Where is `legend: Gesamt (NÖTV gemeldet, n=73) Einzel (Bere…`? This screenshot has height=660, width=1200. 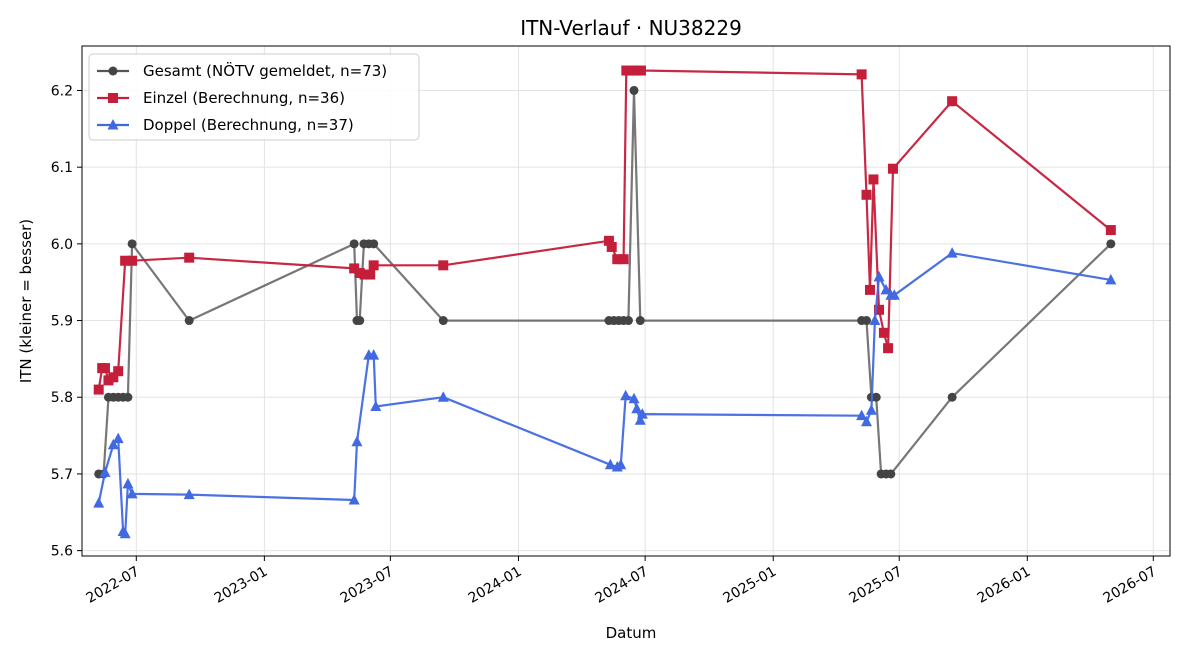
legend: Gesamt (NÖTV gemeldet, n=73) Einzel (Bere… is located at coordinates (254, 97).